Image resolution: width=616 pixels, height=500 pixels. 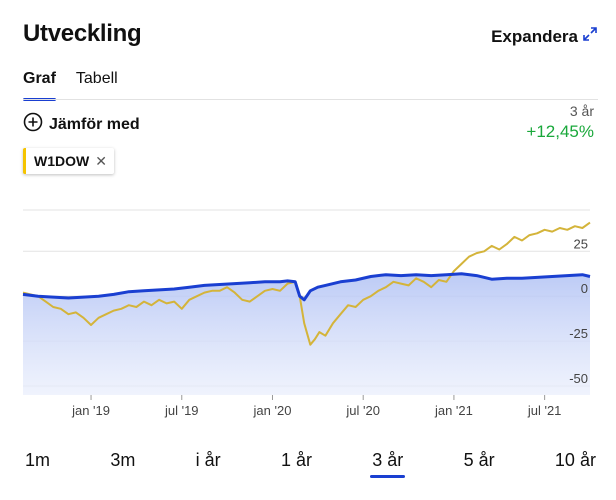 What do you see at coordinates (123, 460) in the screenshot?
I see `range-3m: 3m` at bounding box center [123, 460].